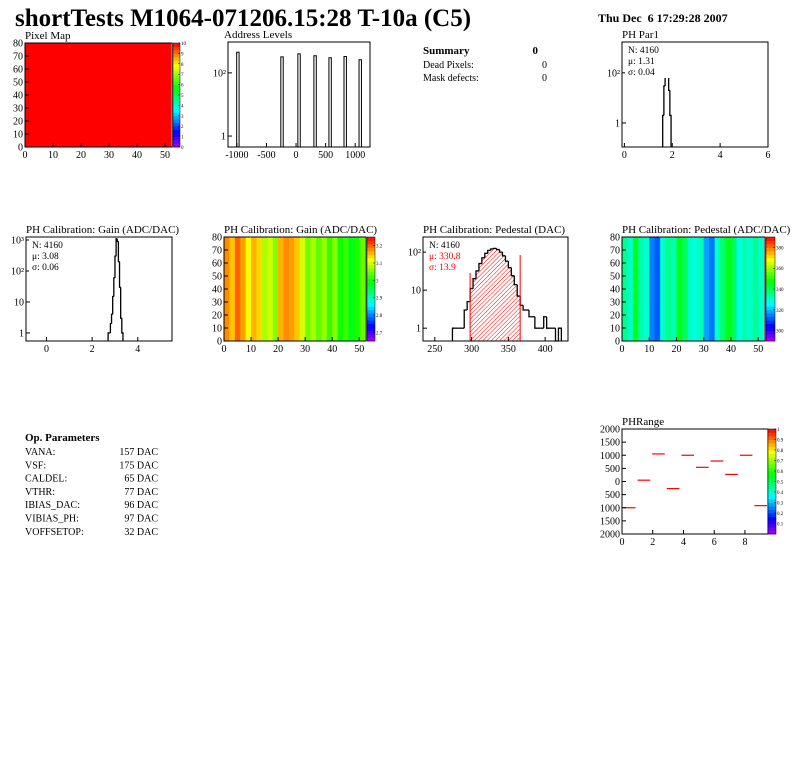 This screenshot has width=796, height=772. I want to click on y-tick-label: 60, so click(18, 70).